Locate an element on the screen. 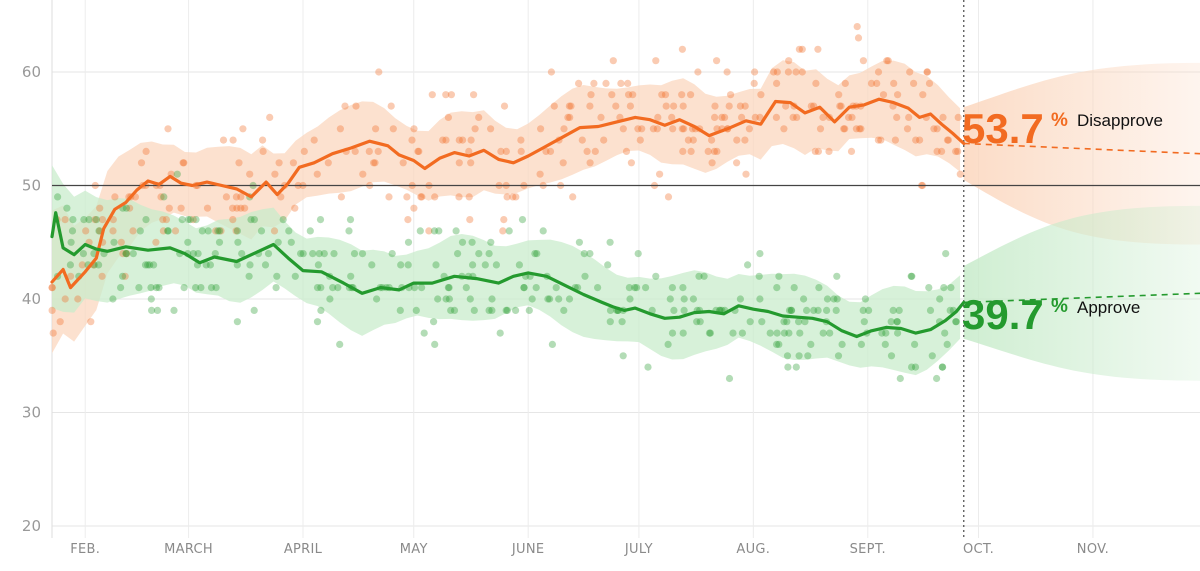  disapprove-percent-sign: % is located at coordinates (1059, 120).